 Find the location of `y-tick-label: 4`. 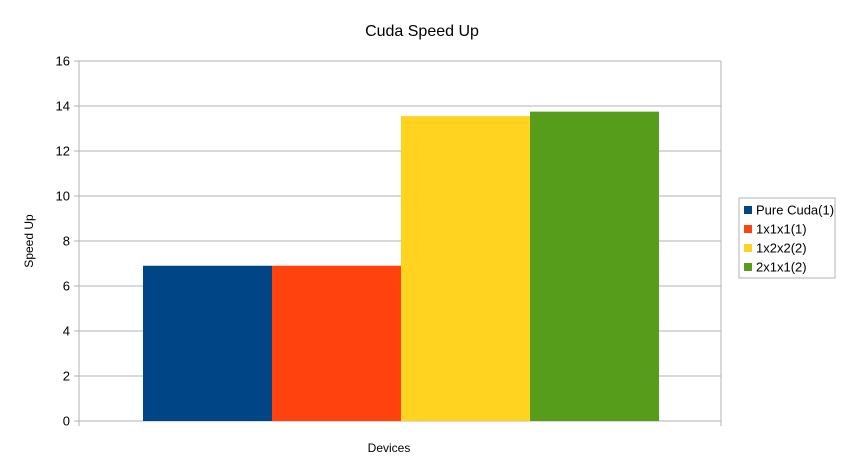

y-tick-label: 4 is located at coordinates (66, 331).